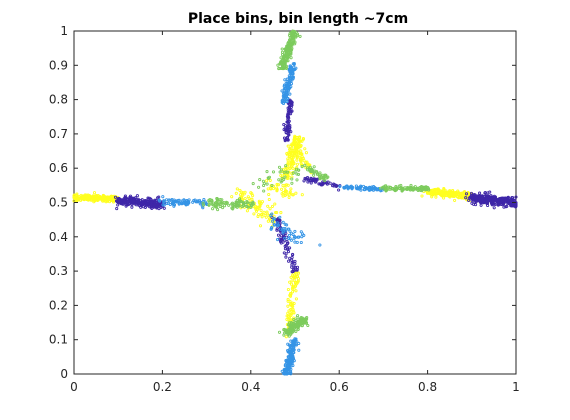 The image size is (570, 420). I want to click on y-tick-label: 0.3, so click(58, 271).